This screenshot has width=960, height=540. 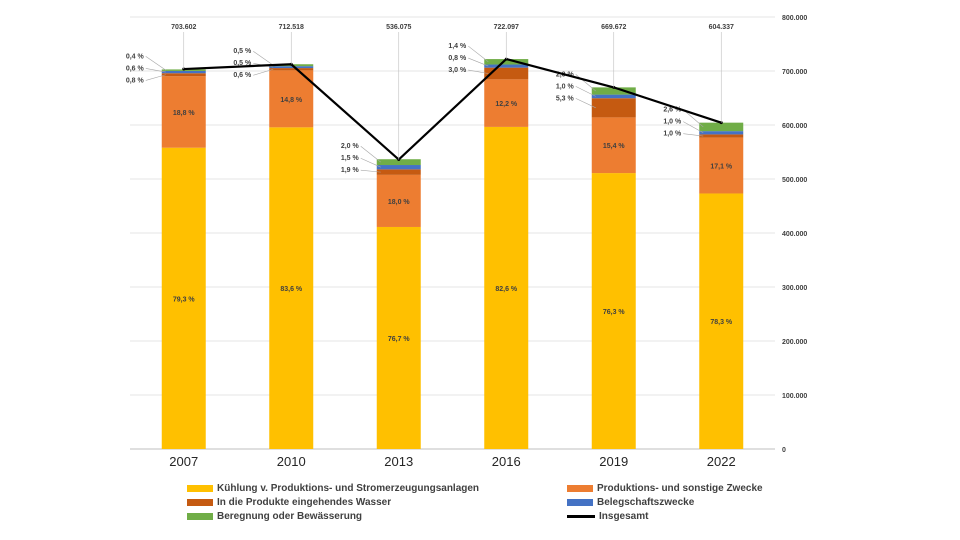 What do you see at coordinates (794, 288) in the screenshot?
I see `y-tick-label: 300.000` at bounding box center [794, 288].